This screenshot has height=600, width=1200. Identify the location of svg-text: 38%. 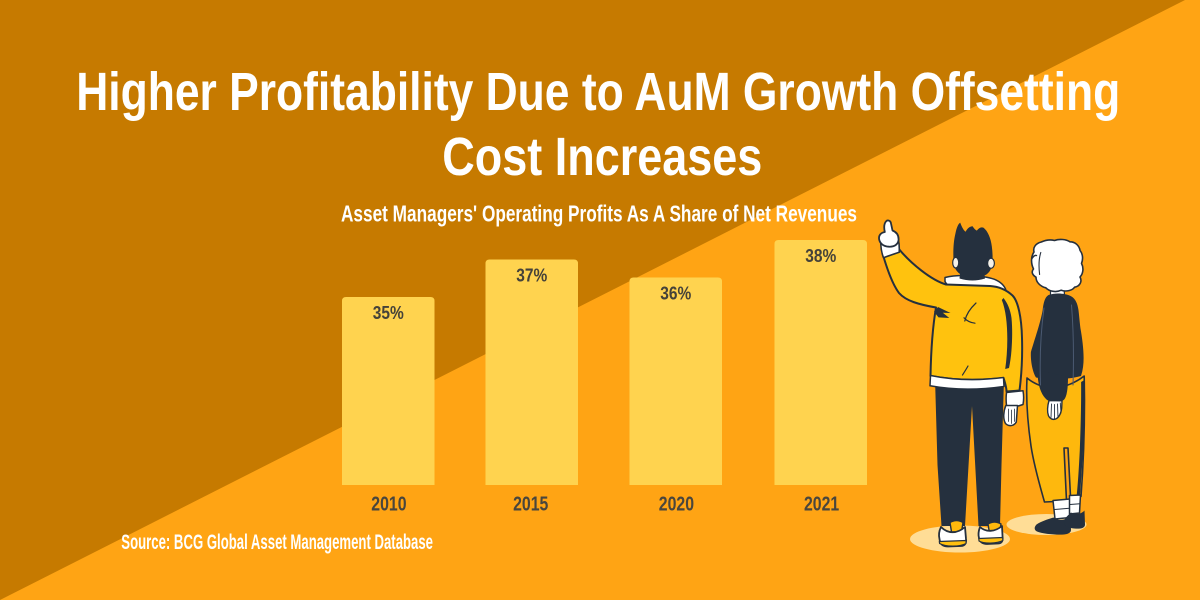
(820, 256).